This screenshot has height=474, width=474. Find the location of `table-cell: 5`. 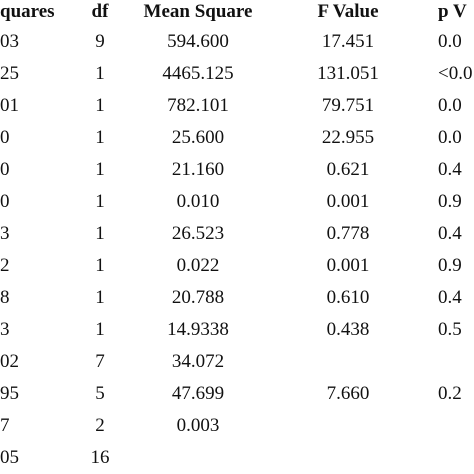

table-cell: 5 is located at coordinates (100, 393).